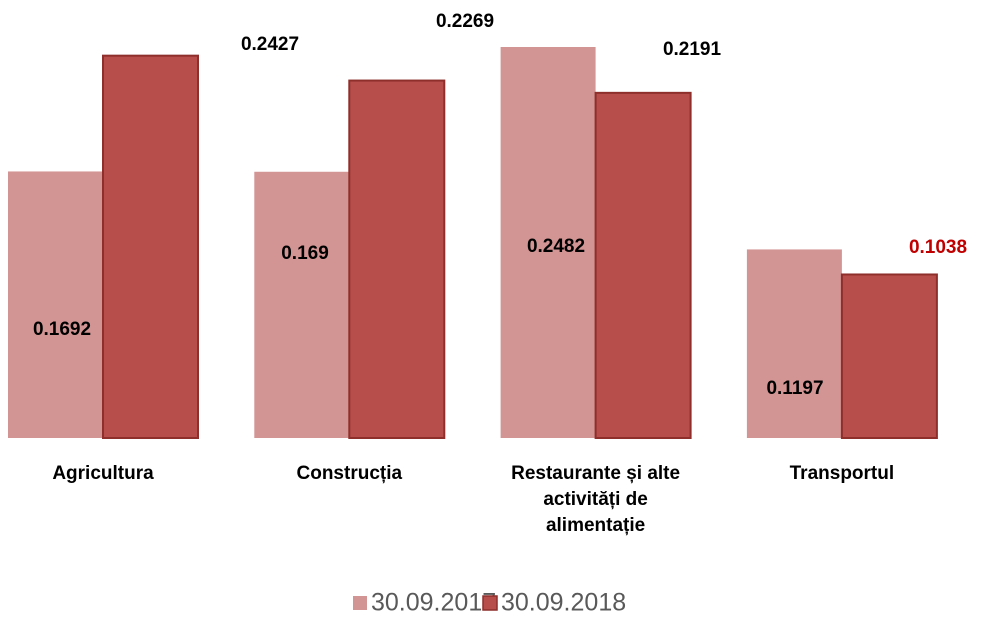 This screenshot has height=634, width=987. What do you see at coordinates (305, 253) in the screenshot?
I see `value-label: 0.169` at bounding box center [305, 253].